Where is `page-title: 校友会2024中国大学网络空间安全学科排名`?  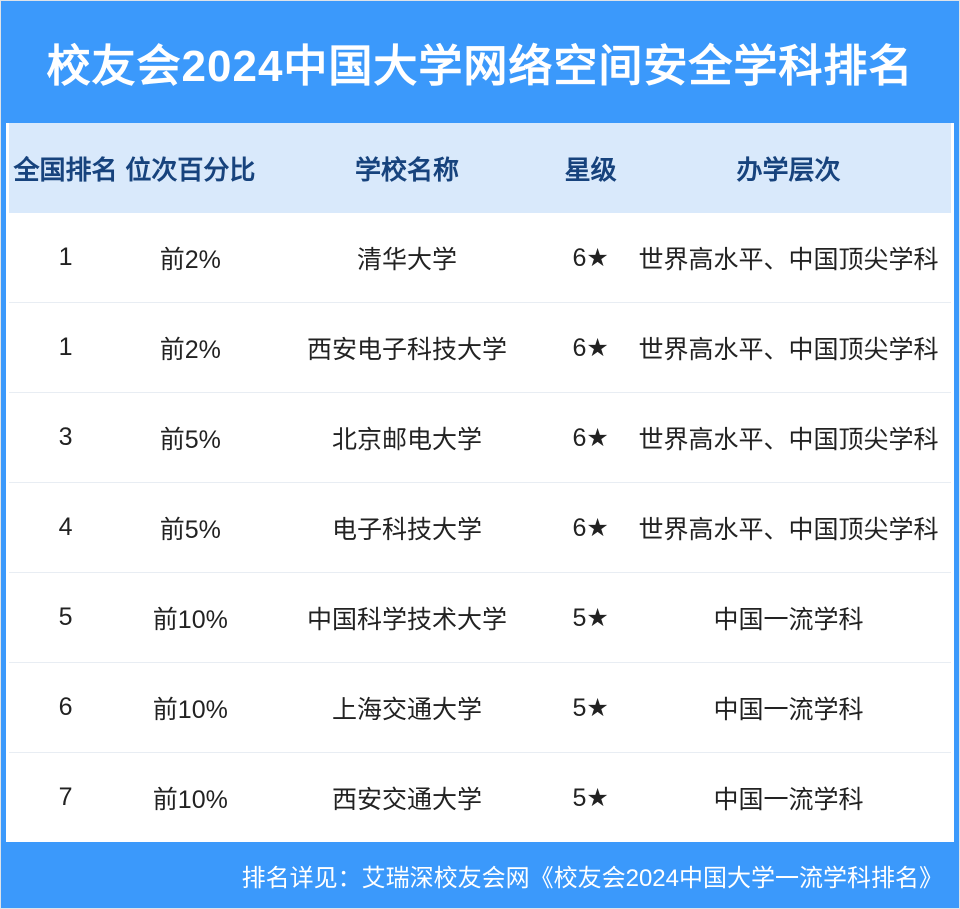 page-title: 校友会2024中国大学网络空间安全学科排名 is located at coordinates (480, 66).